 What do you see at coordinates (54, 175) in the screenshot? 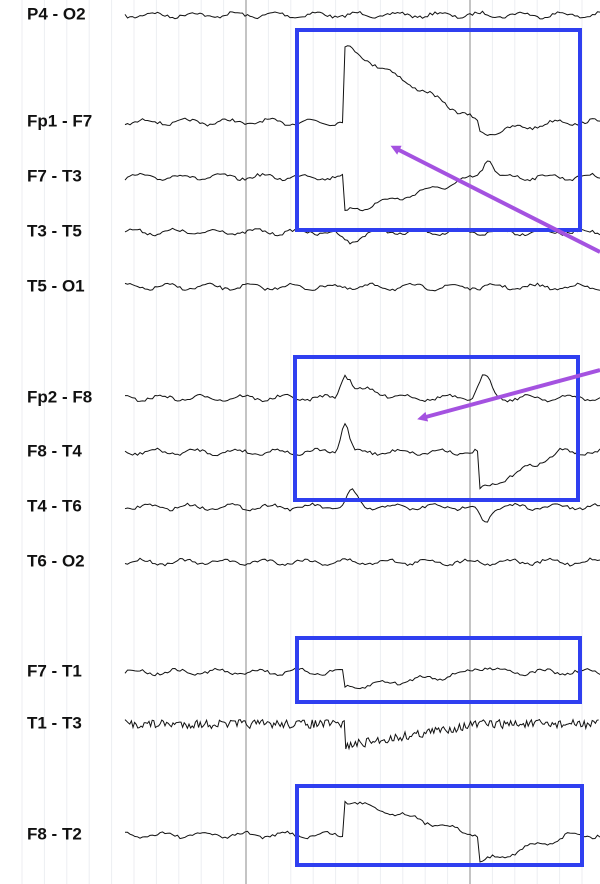
I see `channel-label: F7 - T3` at bounding box center [54, 175].